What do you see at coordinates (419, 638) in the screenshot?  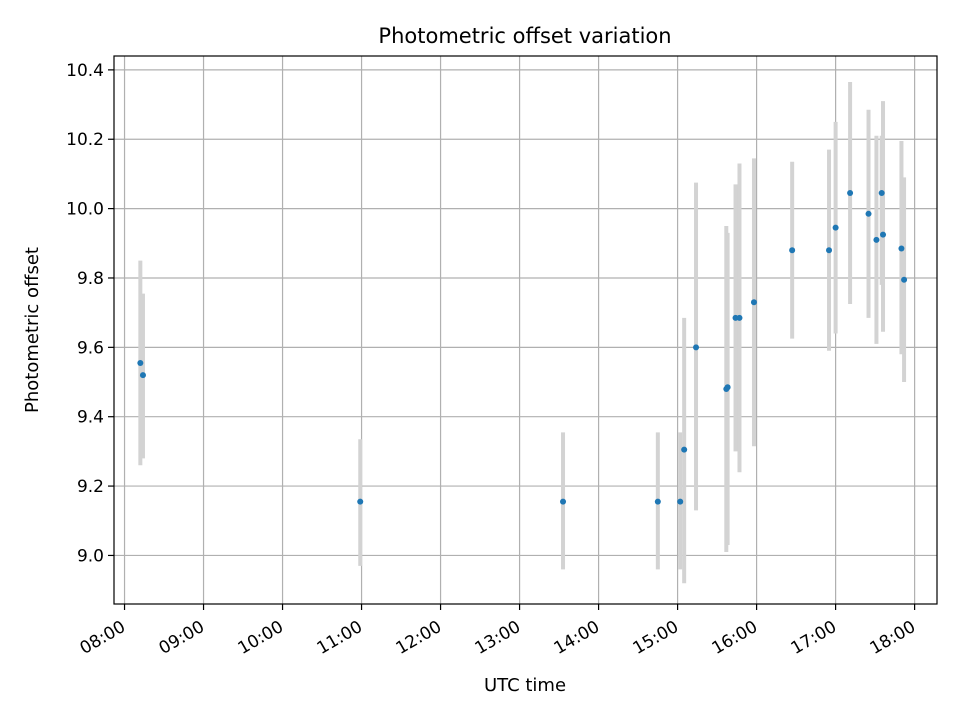 I see `x-tick-label: 12:00` at bounding box center [419, 638].